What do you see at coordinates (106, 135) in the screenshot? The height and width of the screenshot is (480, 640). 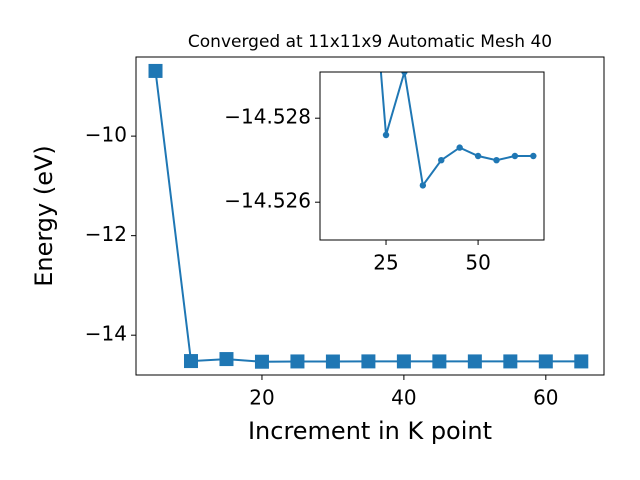 I see `y-tick-label: −10` at bounding box center [106, 135].